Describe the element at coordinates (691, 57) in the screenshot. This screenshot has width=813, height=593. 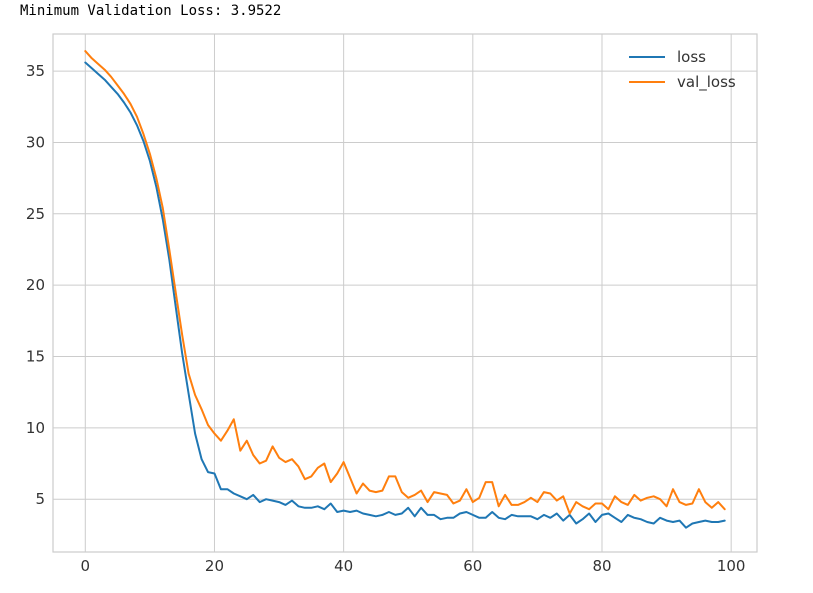
I see `legend-label-loss: loss` at that location.